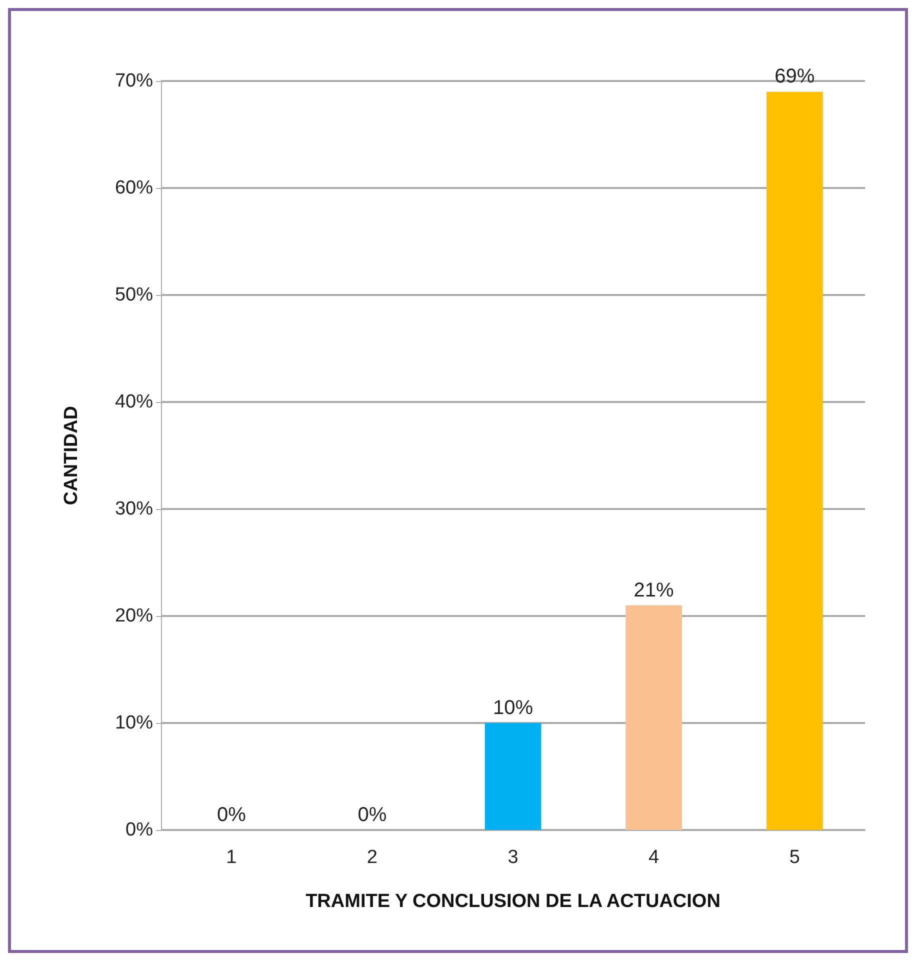 Image resolution: width=924 pixels, height=969 pixels. I want to click on y-tick-label: 70%, so click(134, 81).